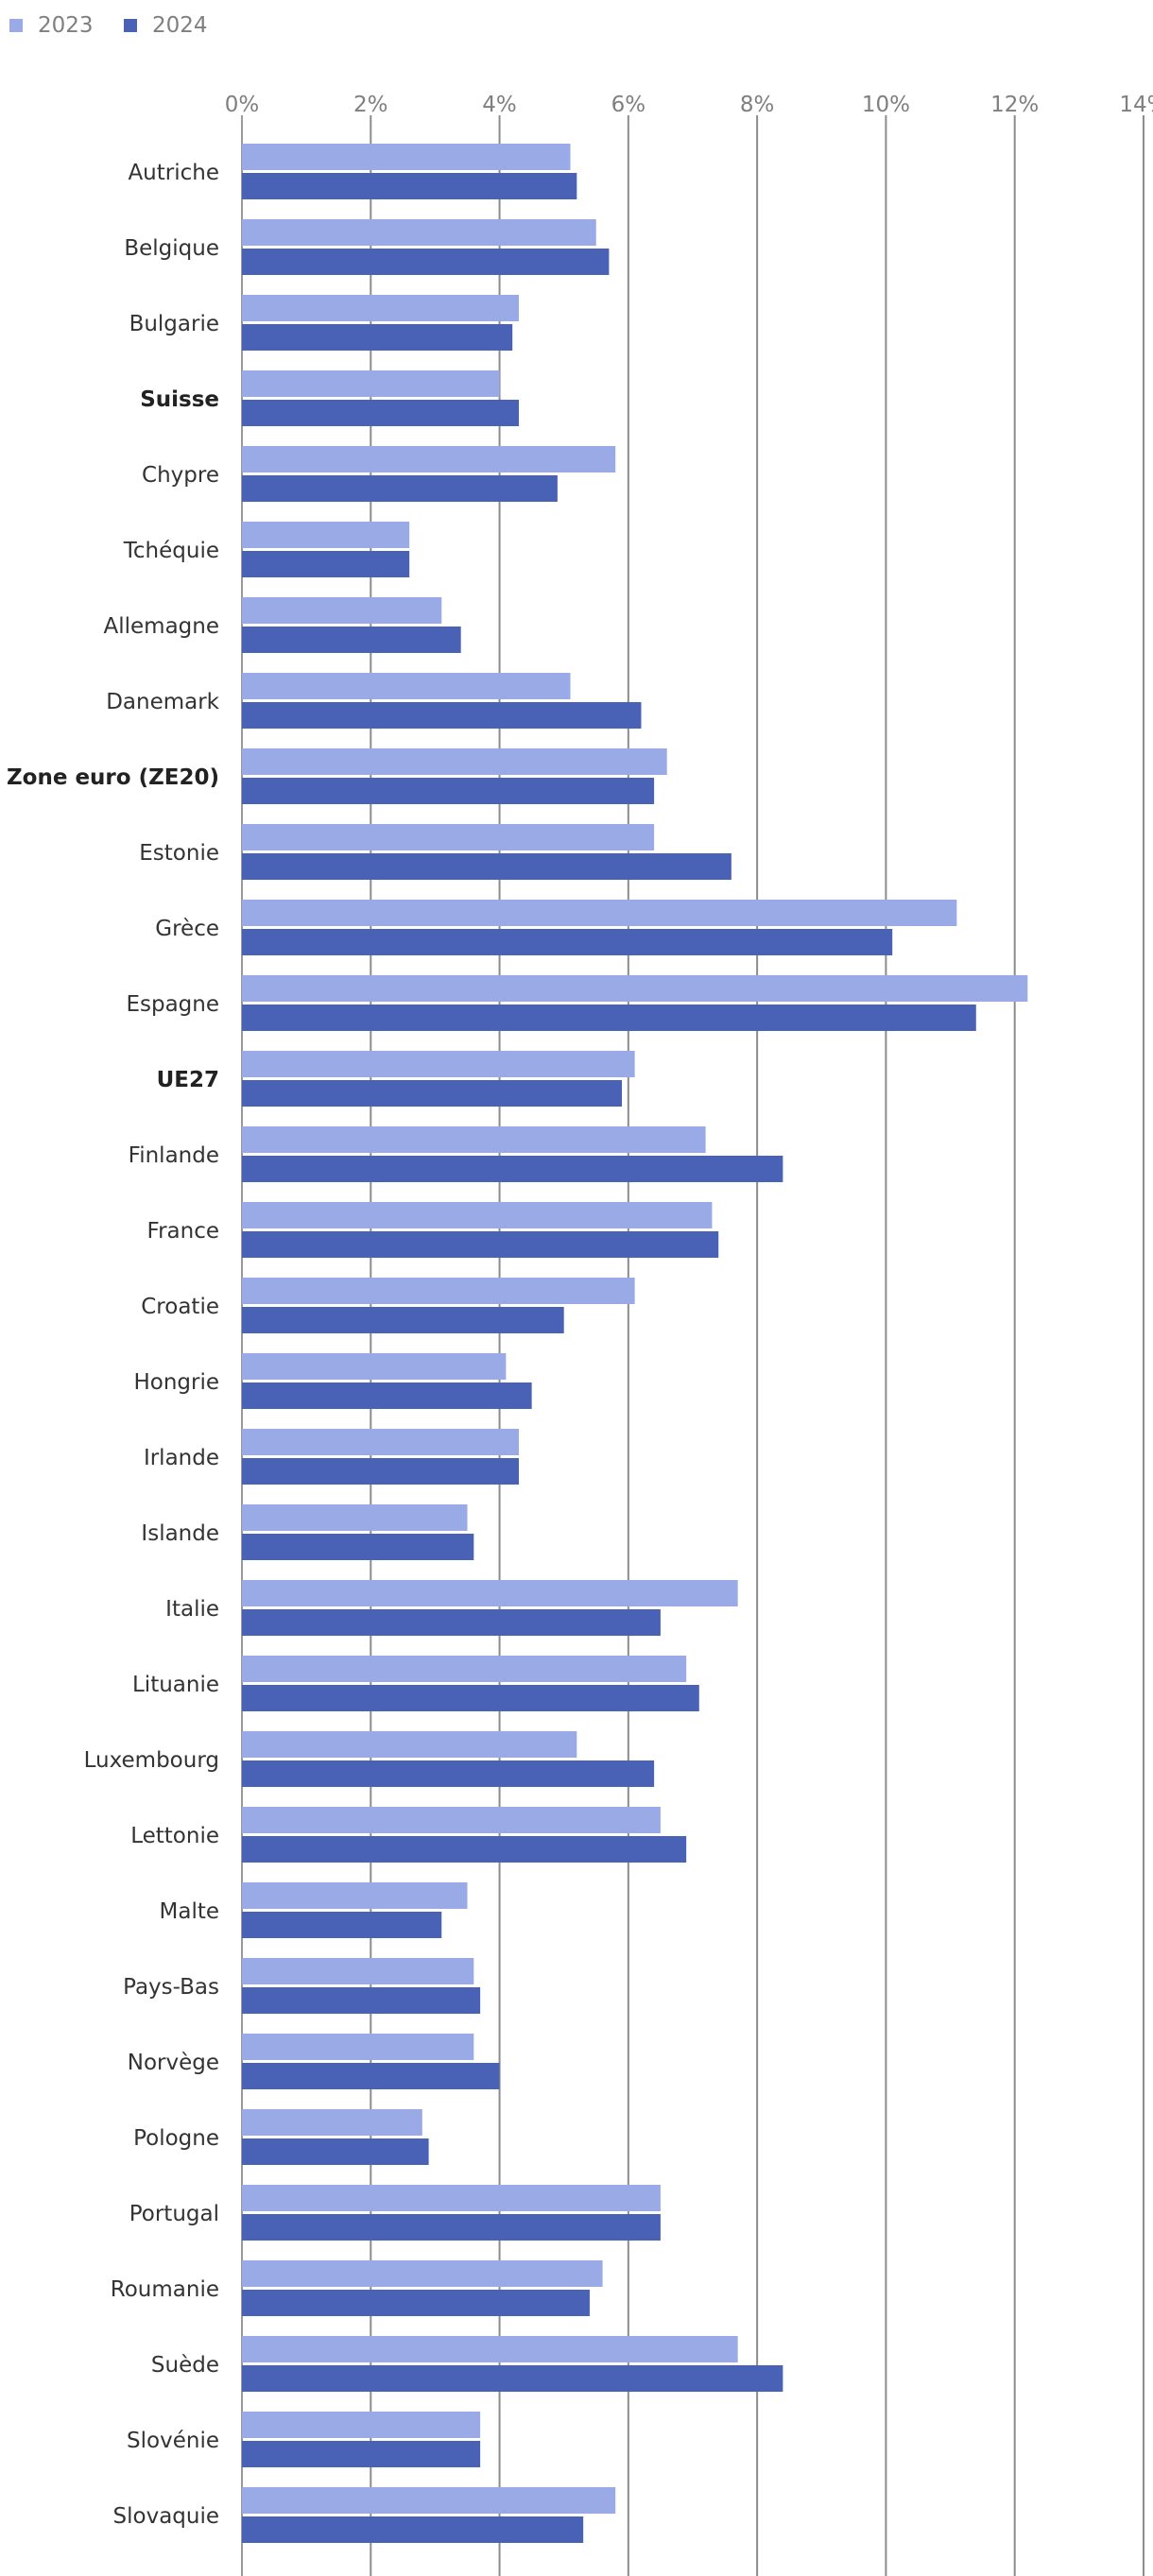  Describe the element at coordinates (179, 853) in the screenshot. I see `category-label: Estonie` at that location.